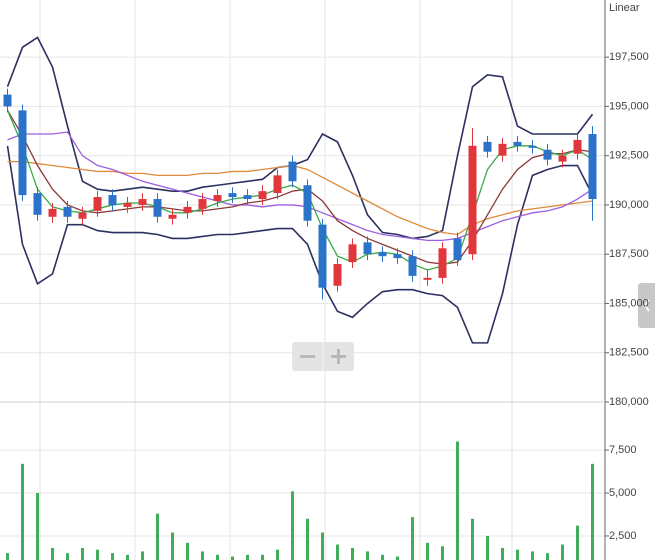 This screenshot has height=560, width=655. Describe the element at coordinates (623, 493) in the screenshot. I see `volume-tick-label: 5,000` at that location.